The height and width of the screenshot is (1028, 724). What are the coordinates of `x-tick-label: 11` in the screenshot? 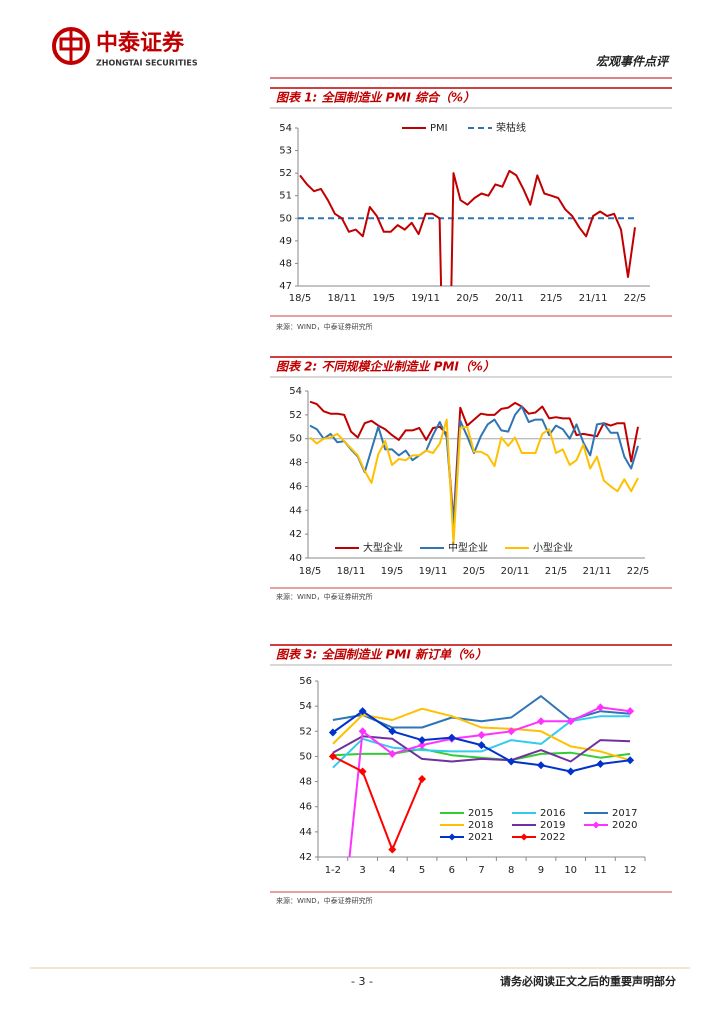 It's located at (600, 870).